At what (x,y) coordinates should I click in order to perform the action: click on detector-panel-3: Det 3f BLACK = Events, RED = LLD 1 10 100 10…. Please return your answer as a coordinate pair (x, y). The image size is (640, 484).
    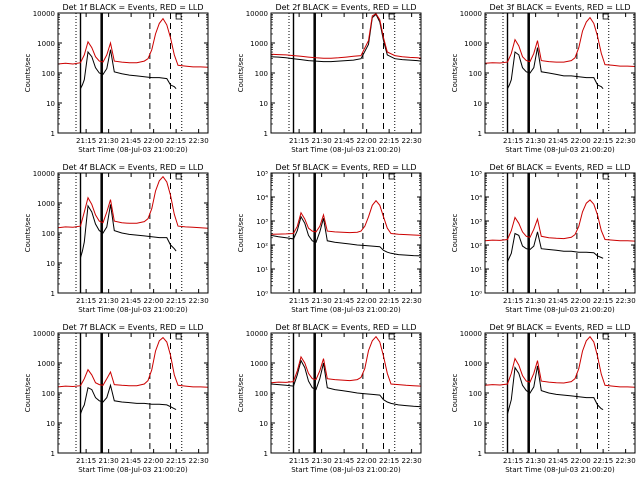
    Looking at the image, I should click on (543, 78).